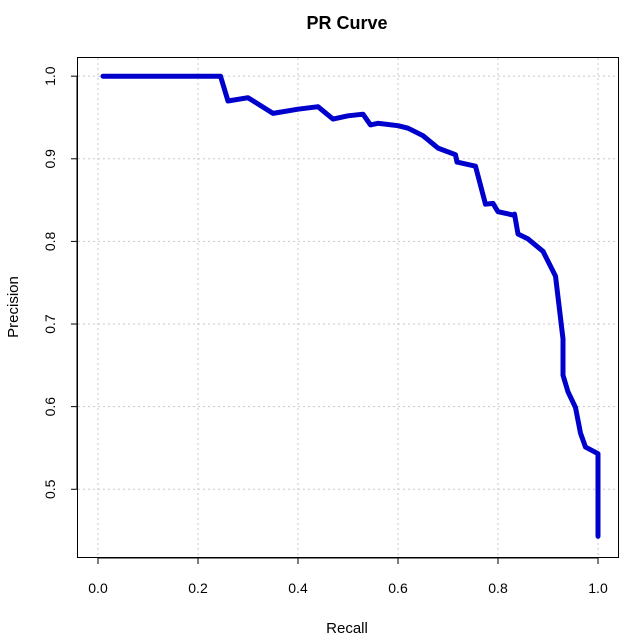 The height and width of the screenshot is (642, 633). What do you see at coordinates (348, 576) in the screenshot?
I see `x-axis: 0.0 0.2 0.4 0.6 0.8 1.0` at bounding box center [348, 576].